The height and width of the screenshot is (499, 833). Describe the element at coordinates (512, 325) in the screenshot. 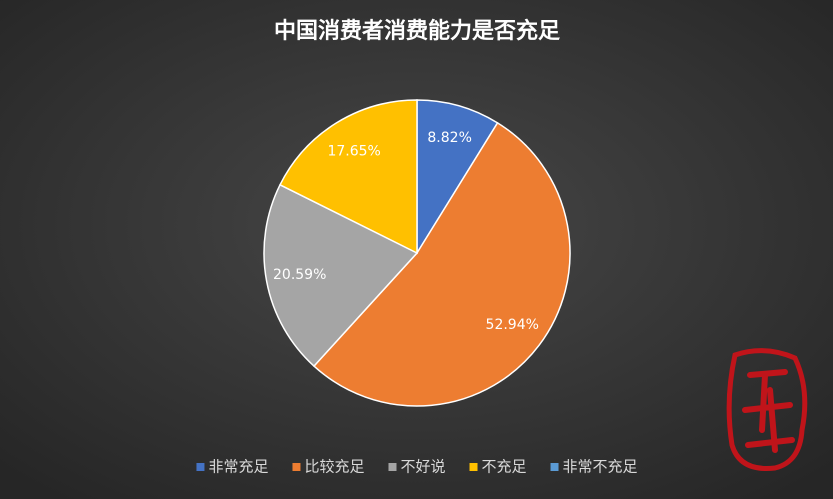

I see `data-label: 52.94%` at that location.